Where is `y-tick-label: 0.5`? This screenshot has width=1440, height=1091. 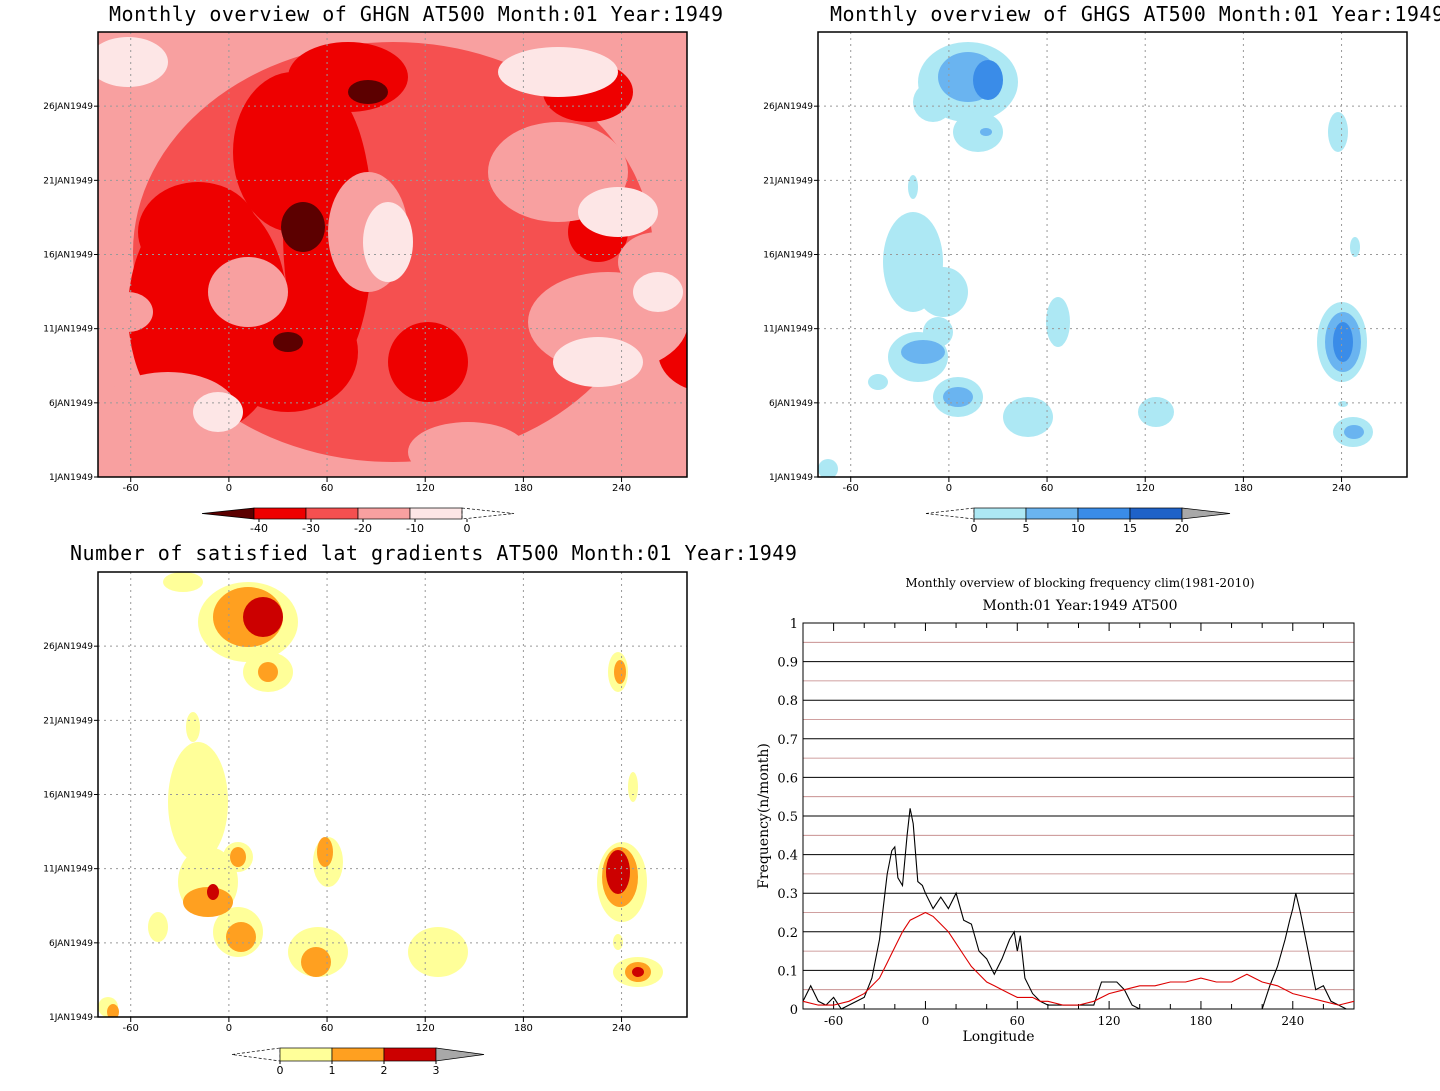 y-tick-label: 0.5 is located at coordinates (787, 817).